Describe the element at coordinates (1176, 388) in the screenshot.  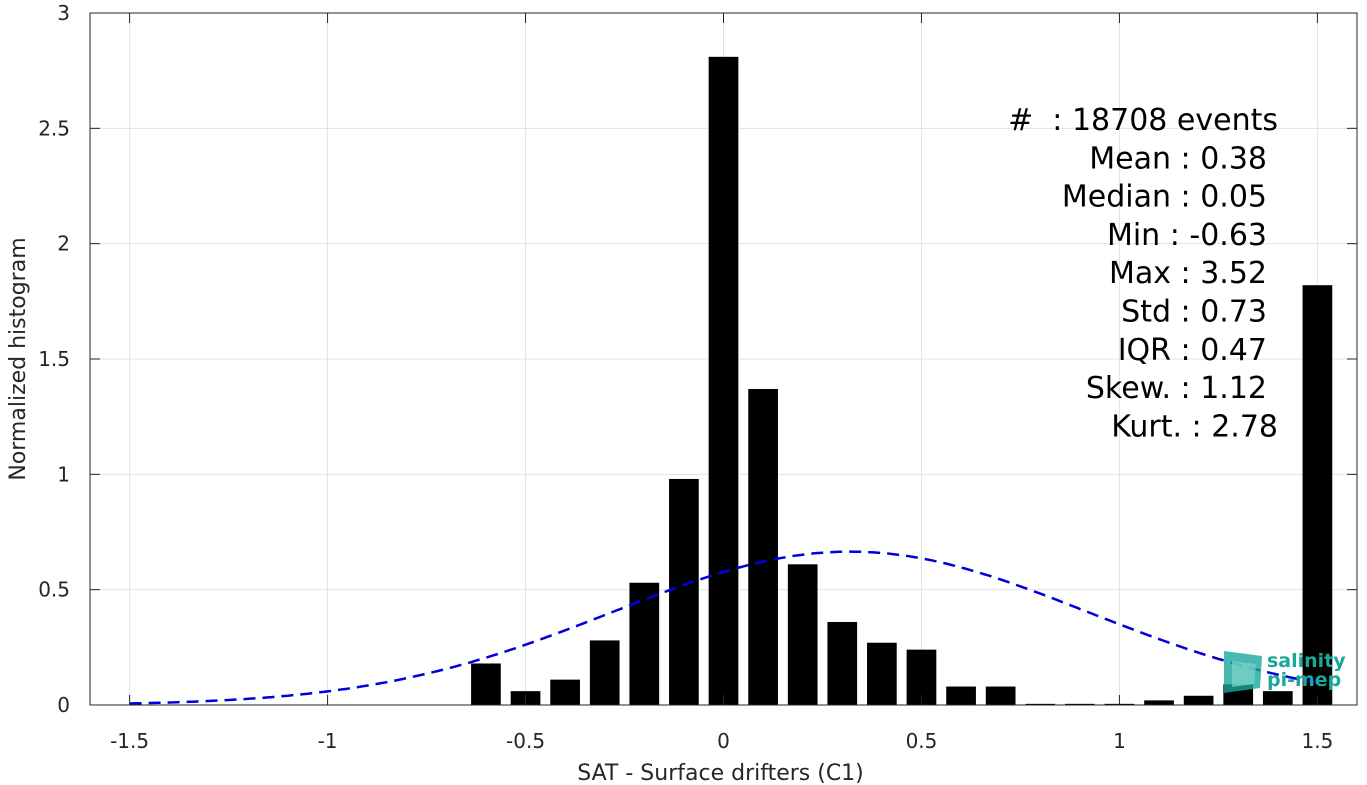
I see `stat-line: Skew. : 1.12` at that location.